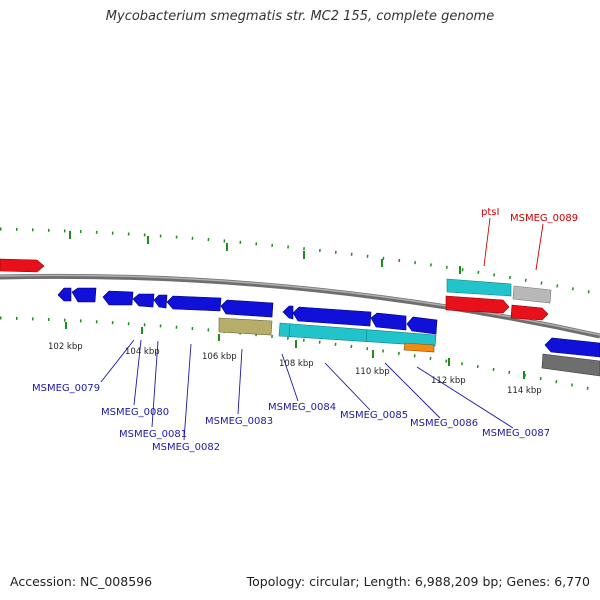 This screenshot has width=600, height=600. What do you see at coordinates (186, 447) in the screenshot?
I see `gene-label: MSMEG_0082` at bounding box center [186, 447].